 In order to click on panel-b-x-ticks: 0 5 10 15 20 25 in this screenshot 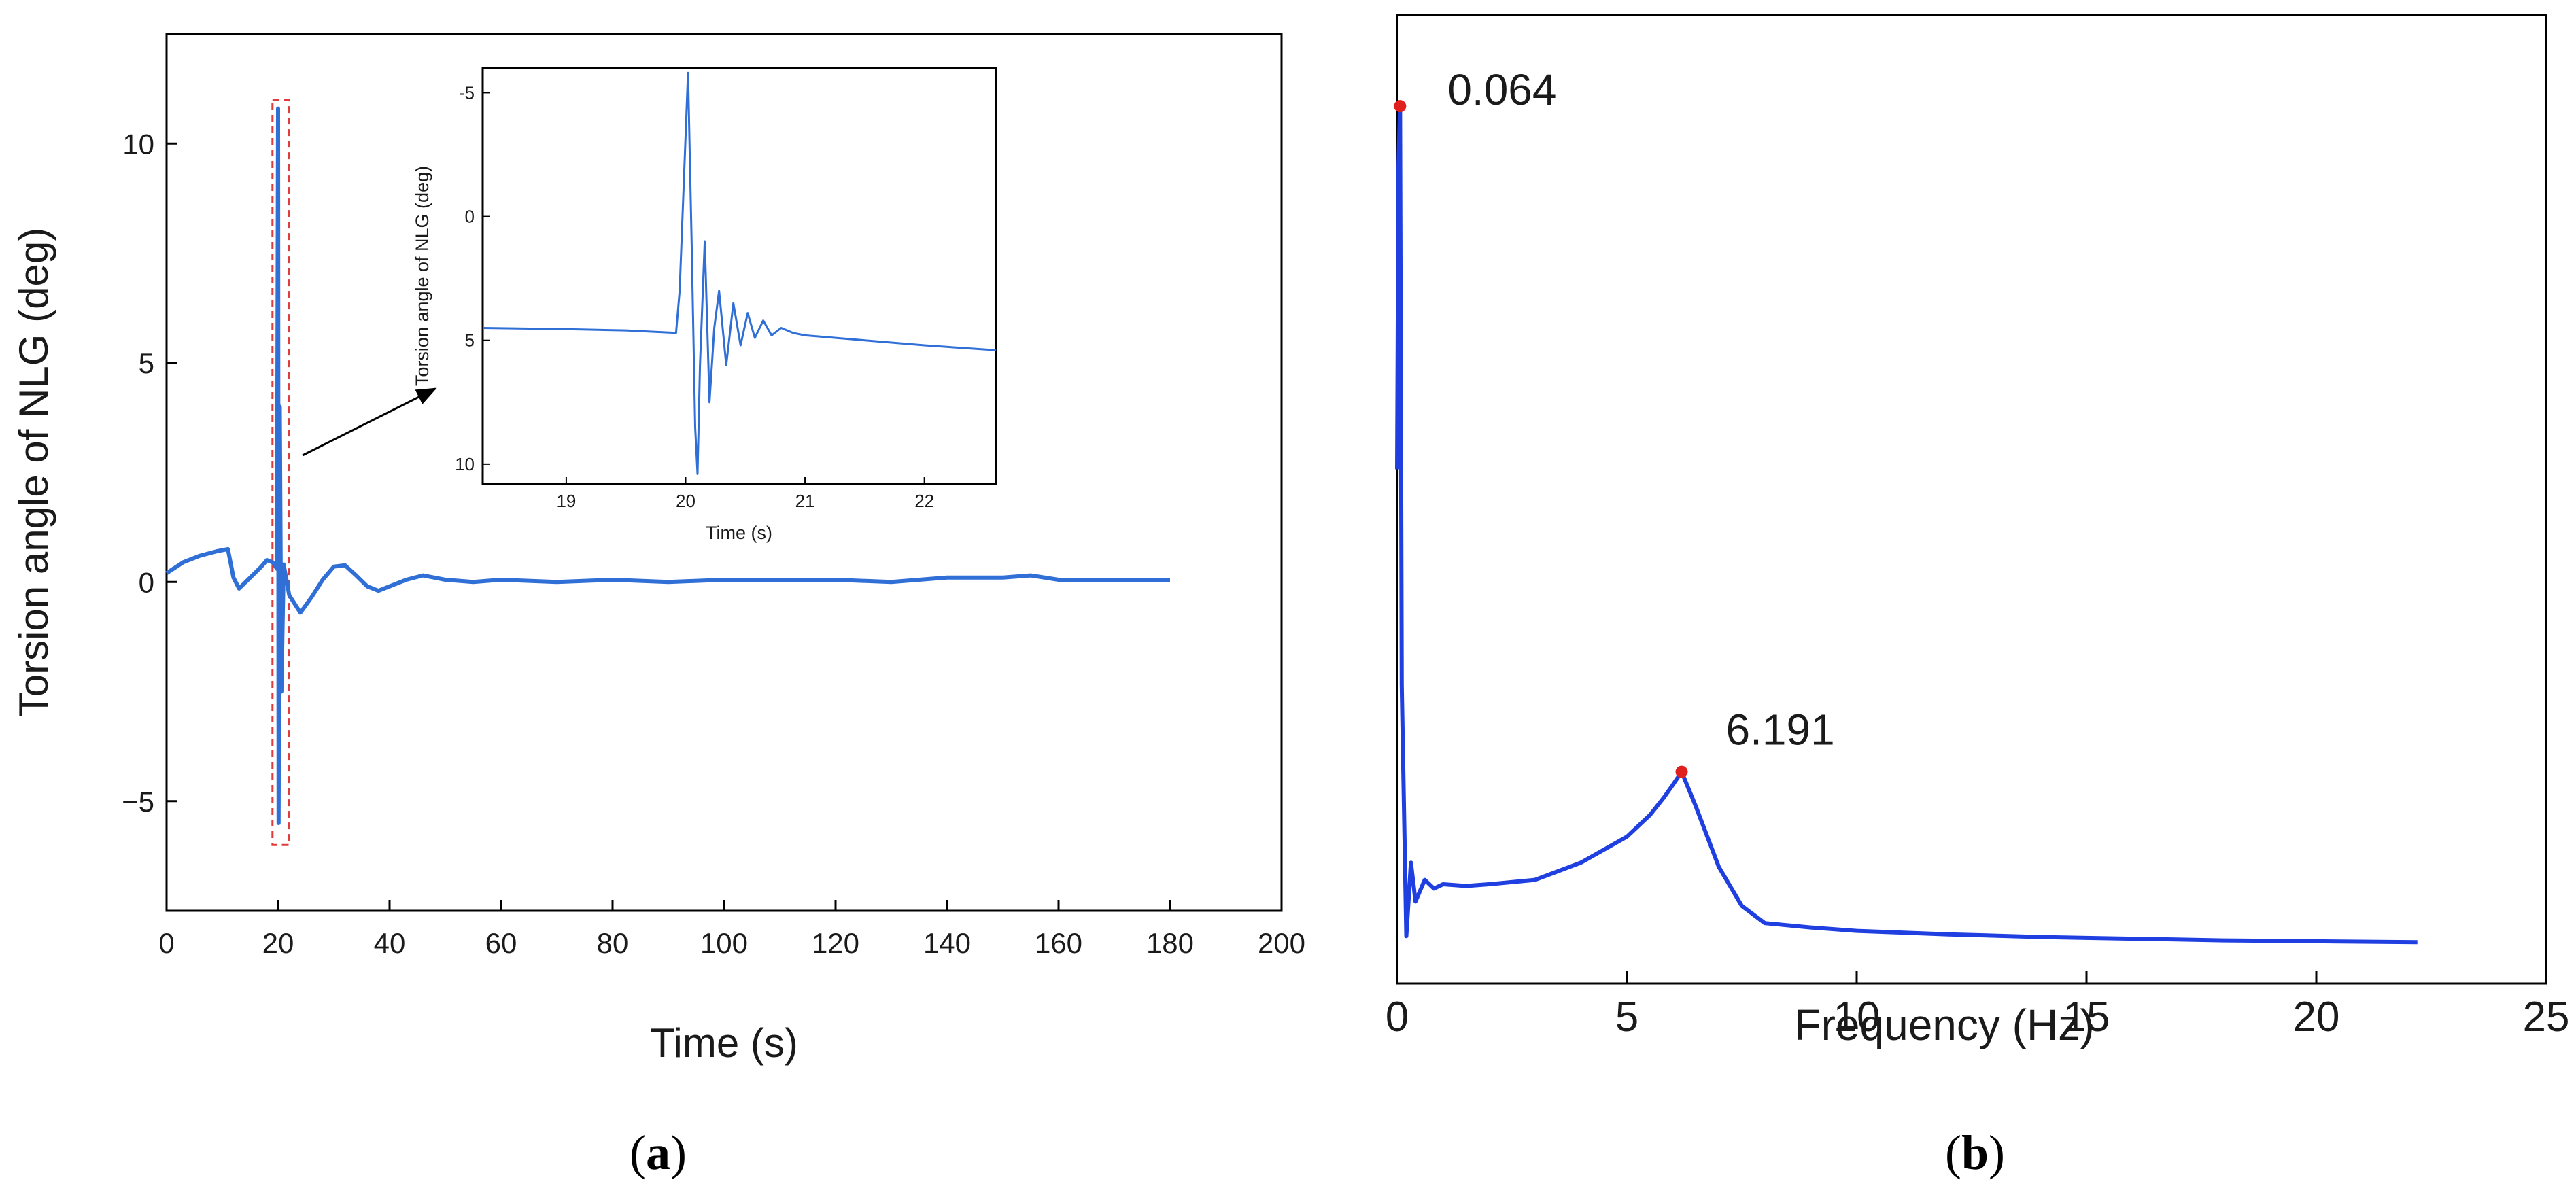, I will do `click(1978, 1006)`.